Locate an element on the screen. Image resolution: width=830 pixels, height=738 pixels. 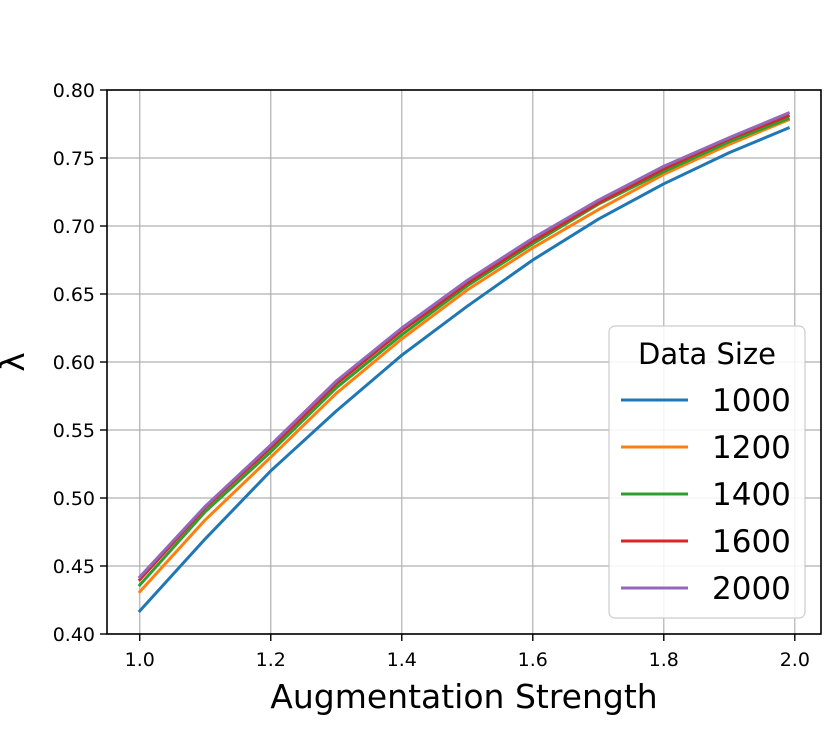
y-tick-label: 0.80 is located at coordinates (74, 91).